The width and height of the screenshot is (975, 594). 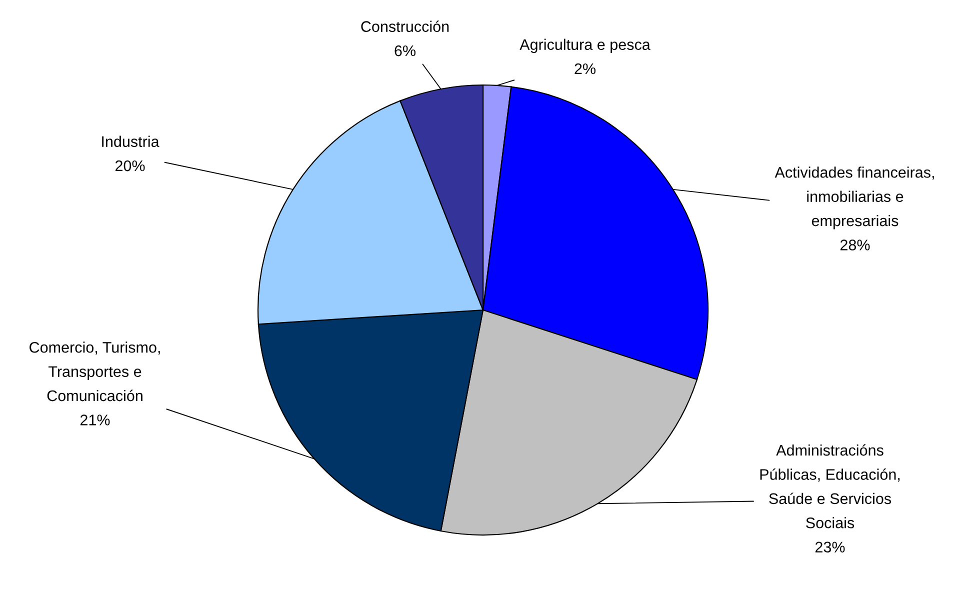 I want to click on slice-label: Construcción, so click(x=405, y=26).